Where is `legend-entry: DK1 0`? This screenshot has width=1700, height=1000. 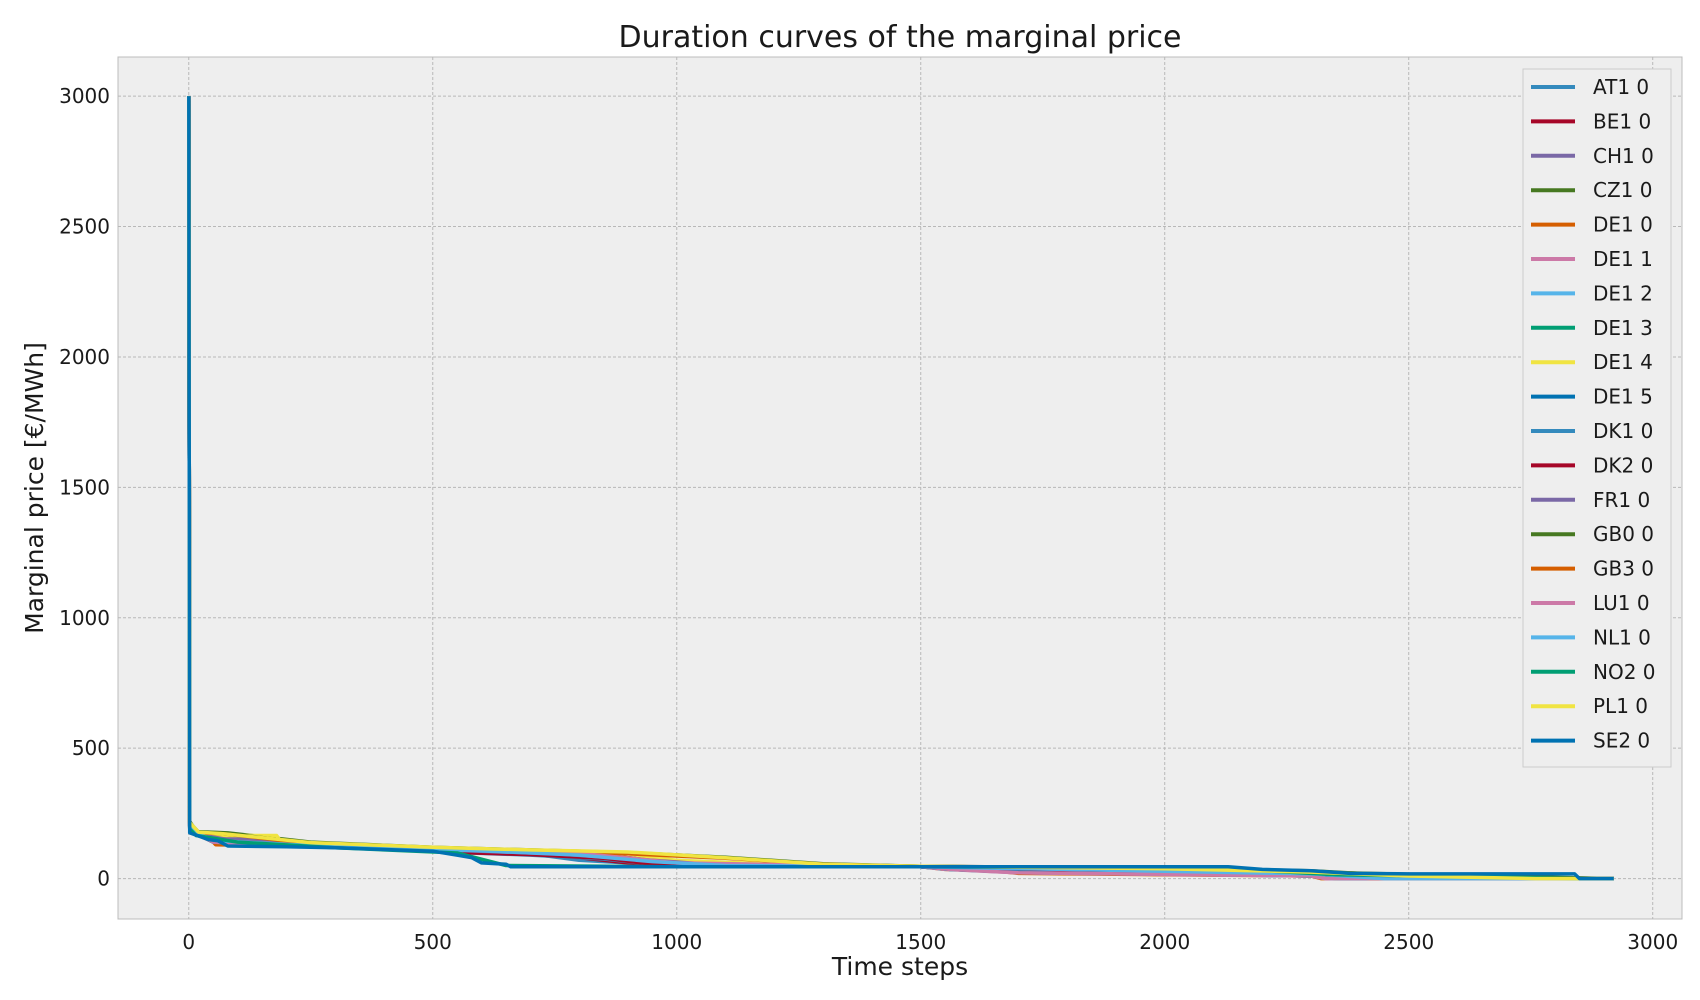 legend-entry: DK1 0 is located at coordinates (1623, 431).